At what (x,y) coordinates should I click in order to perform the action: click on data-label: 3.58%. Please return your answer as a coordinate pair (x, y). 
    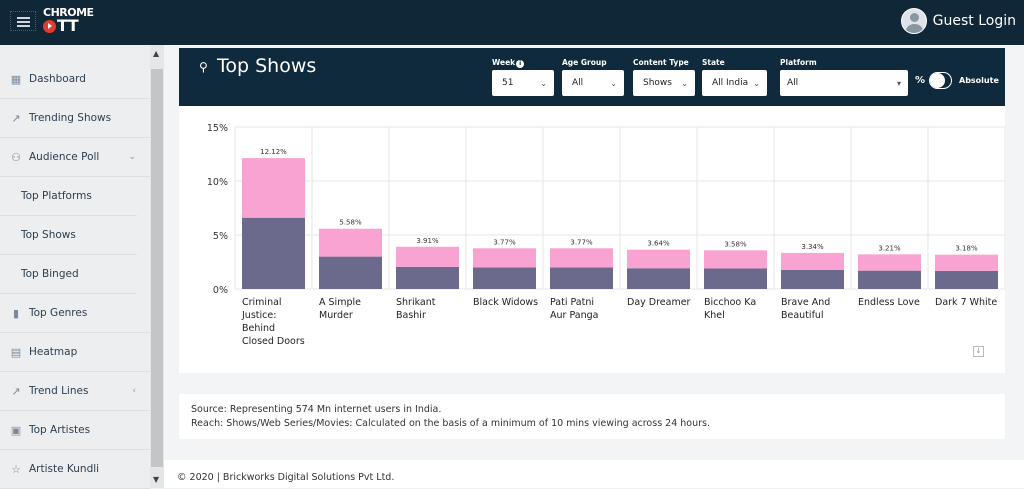
    Looking at the image, I should click on (735, 244).